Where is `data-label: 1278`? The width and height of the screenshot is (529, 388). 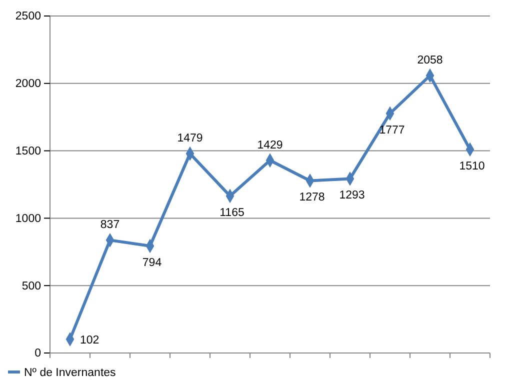
data-label: 1278 is located at coordinates (312, 198).